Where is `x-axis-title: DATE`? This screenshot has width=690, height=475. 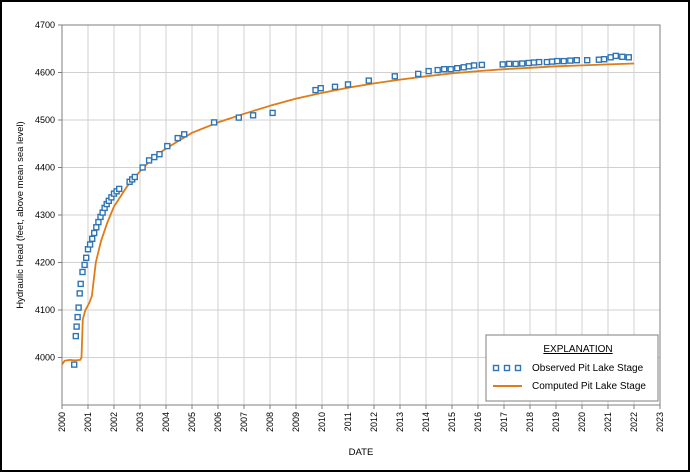
x-axis-title: DATE is located at coordinates (361, 452).